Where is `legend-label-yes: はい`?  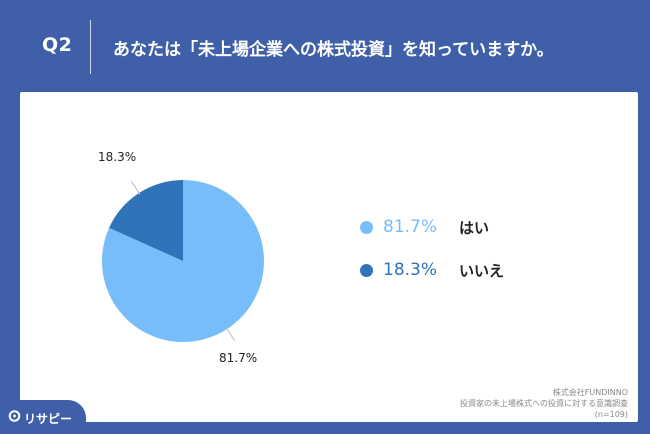
legend-label-yes: はい is located at coordinates (474, 227).